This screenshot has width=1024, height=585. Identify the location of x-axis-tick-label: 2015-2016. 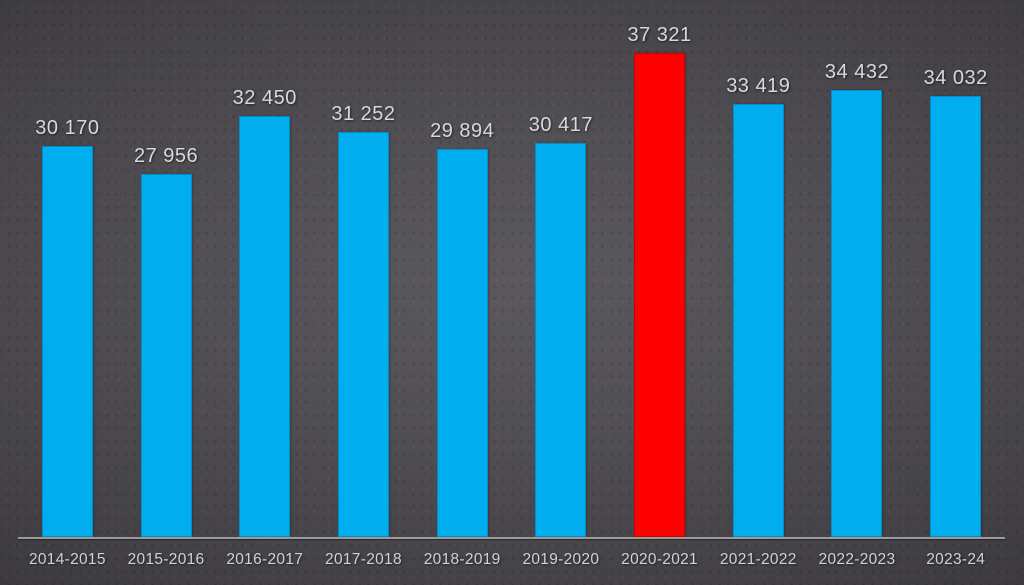
(166, 559).